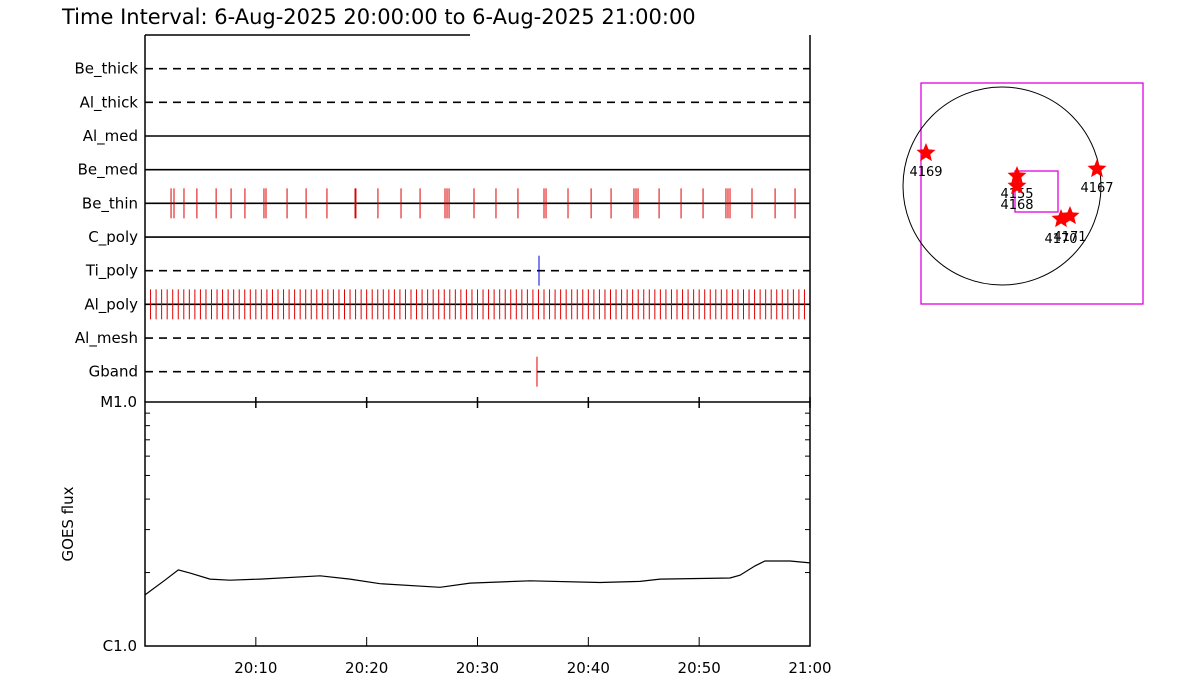 The width and height of the screenshot is (1200, 700). I want to click on filter-label: Gband, so click(113, 372).